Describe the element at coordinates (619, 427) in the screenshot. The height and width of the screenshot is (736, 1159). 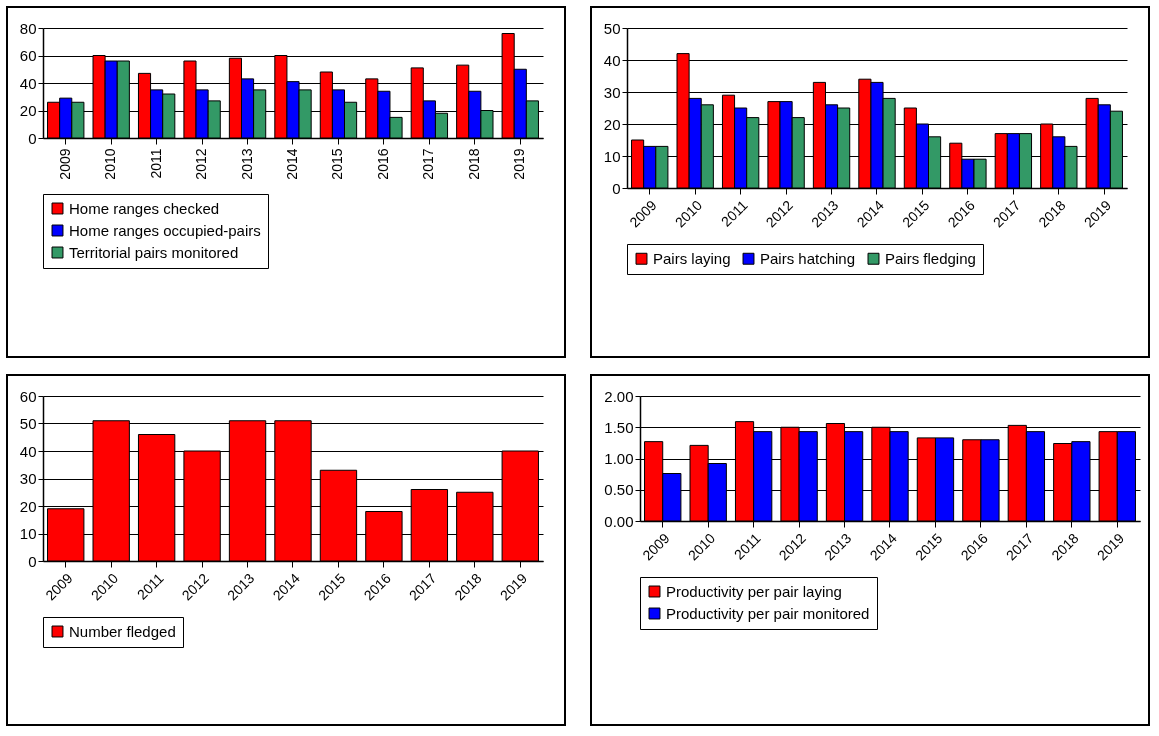
I see `y-tick-label: 1.50` at that location.